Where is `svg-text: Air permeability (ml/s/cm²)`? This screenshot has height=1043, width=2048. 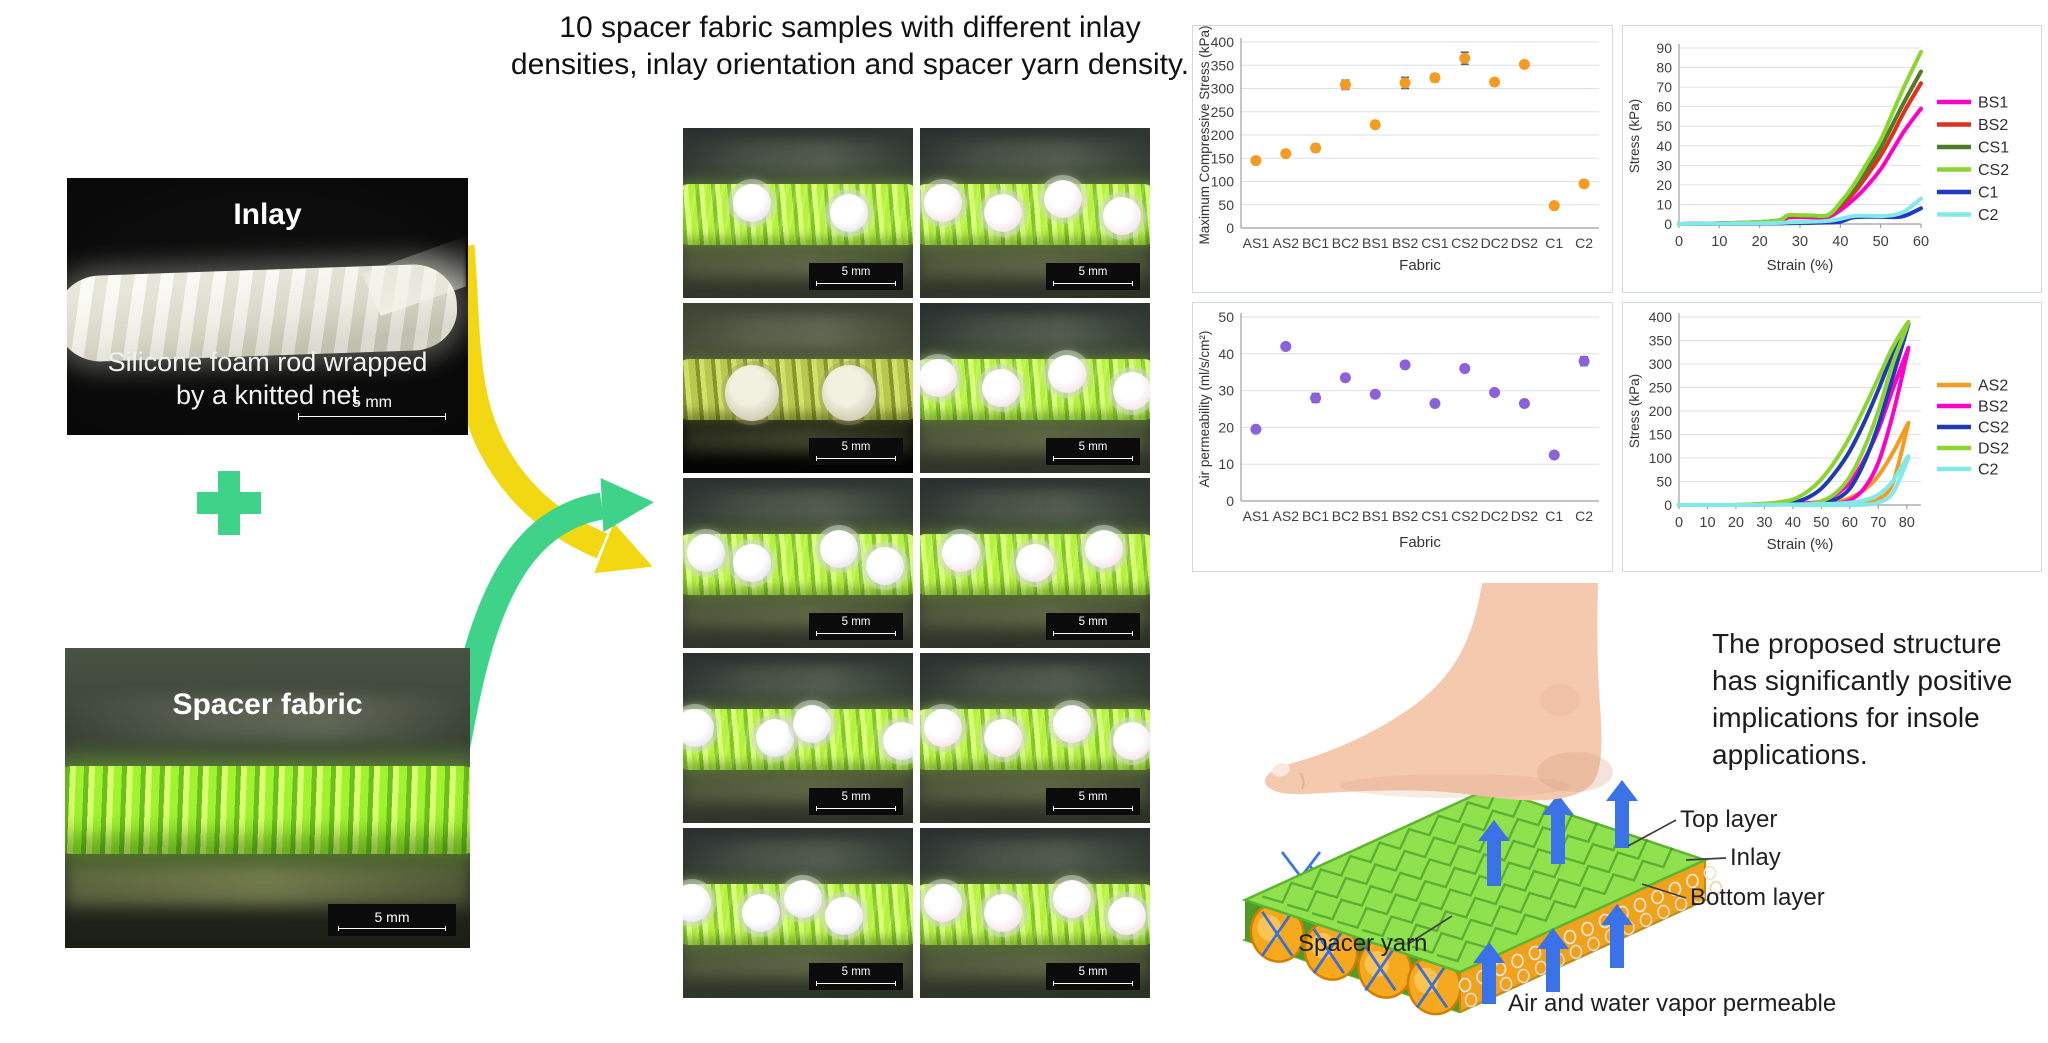 svg-text: Air permeability (ml/s/cm²) is located at coordinates (1204, 409).